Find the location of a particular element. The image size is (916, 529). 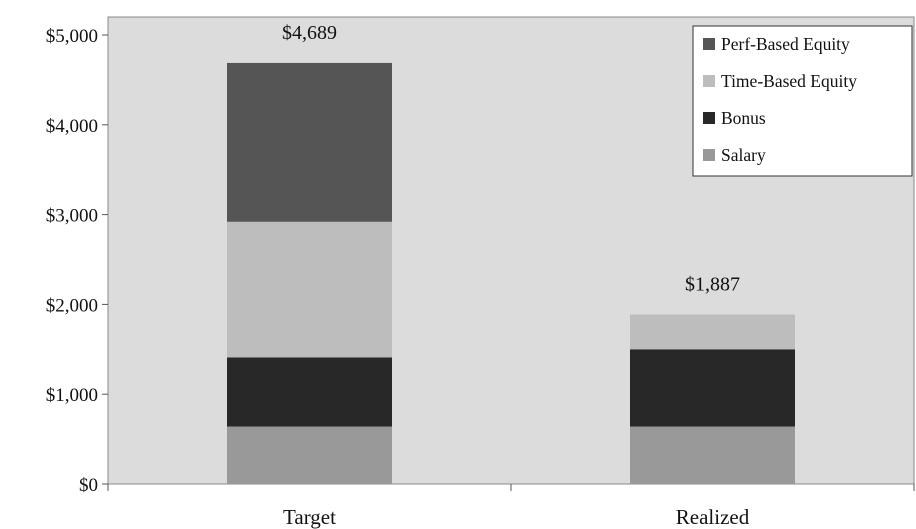

legend-label: Bonus is located at coordinates (743, 118).